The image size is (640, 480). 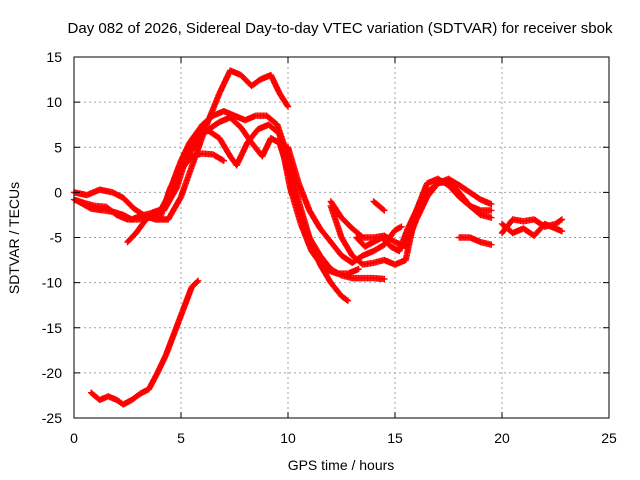 What do you see at coordinates (14, 238) in the screenshot?
I see `y-axis-label: SDTVAR / TECUs` at bounding box center [14, 238].